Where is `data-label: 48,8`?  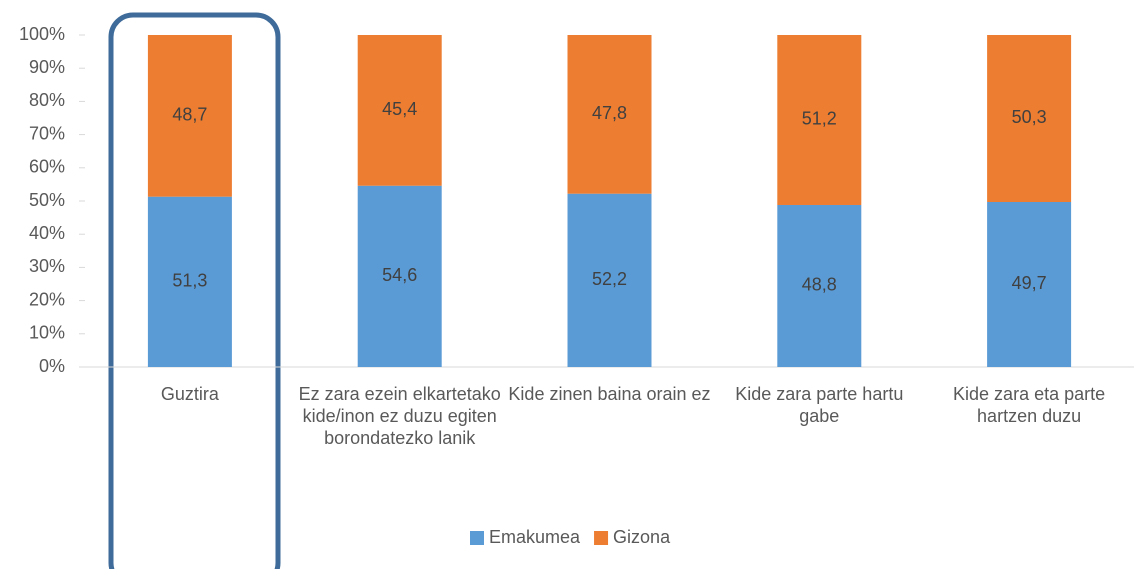
data-label: 48,8 is located at coordinates (819, 285).